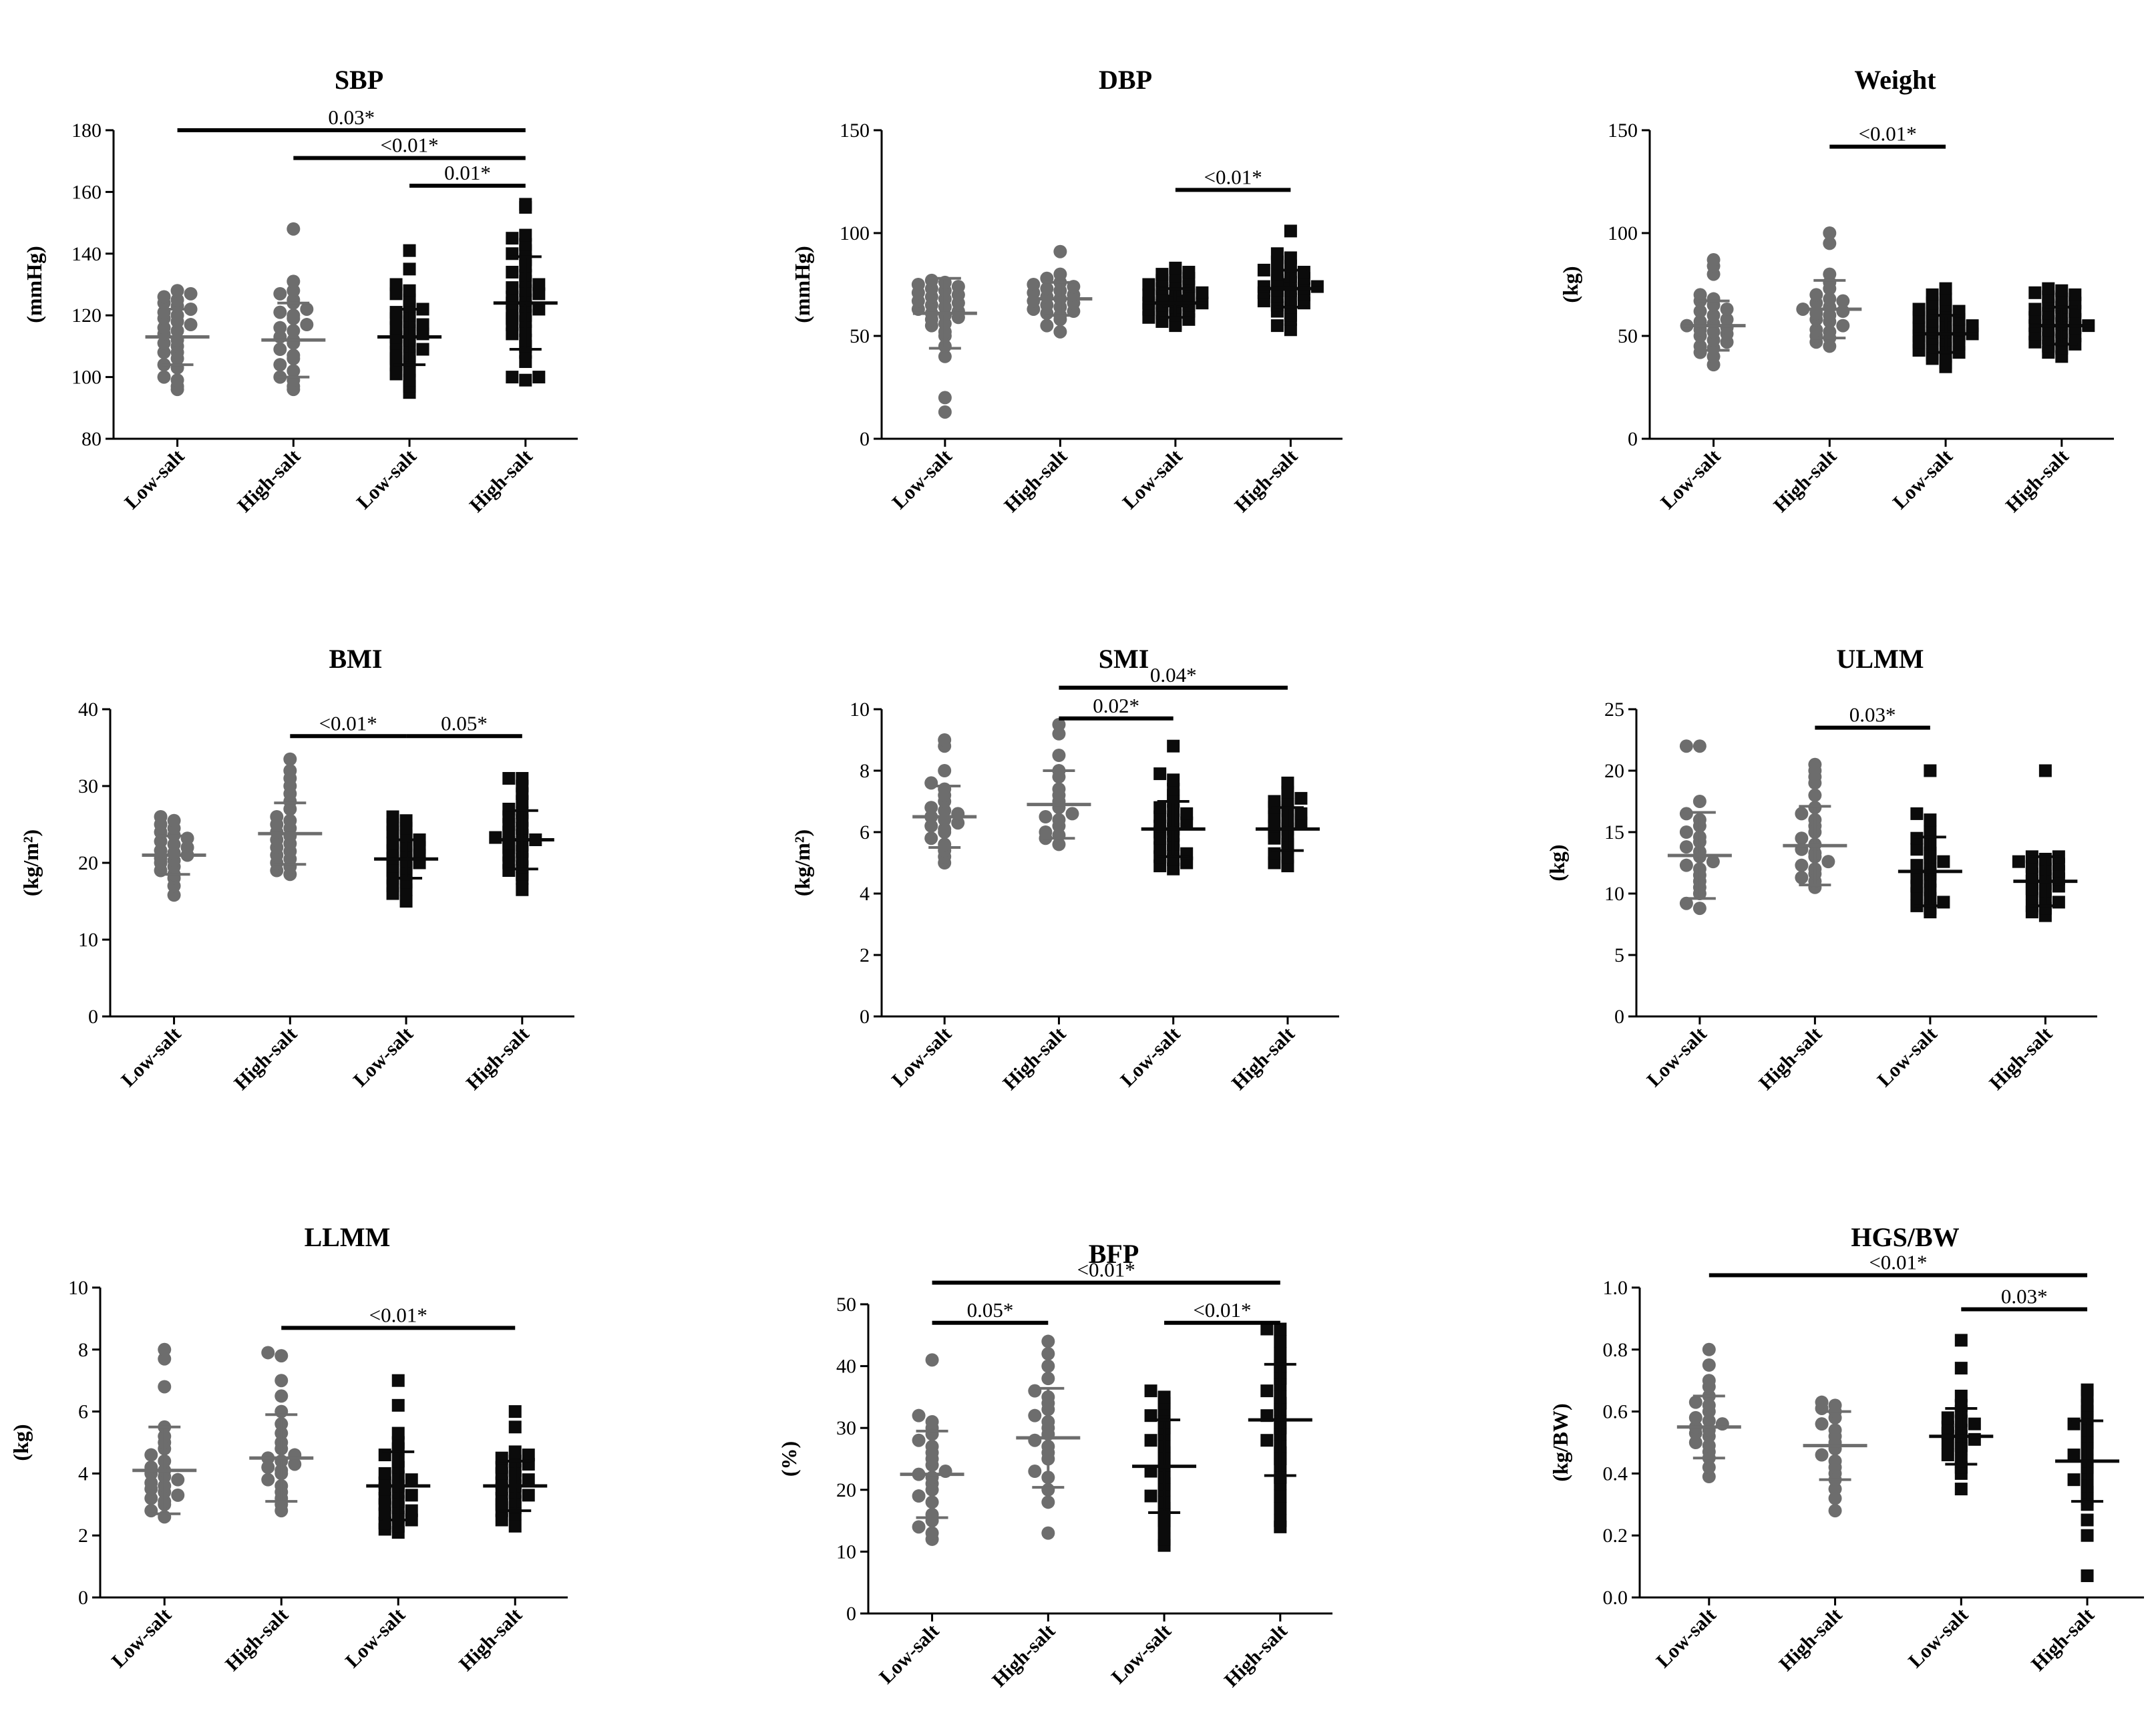  Describe the element at coordinates (409, 145) in the screenshot. I see `p-value-label: <0.01*` at that location.